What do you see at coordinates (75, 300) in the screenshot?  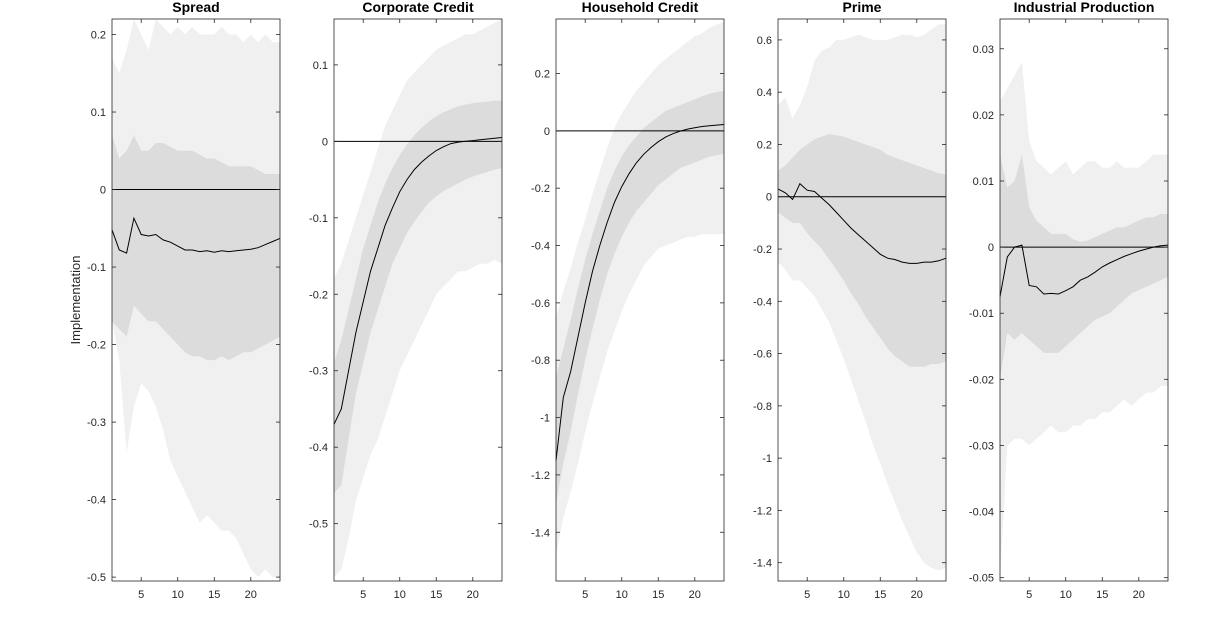 I see `y-axis-label: Implementation` at bounding box center [75, 300].